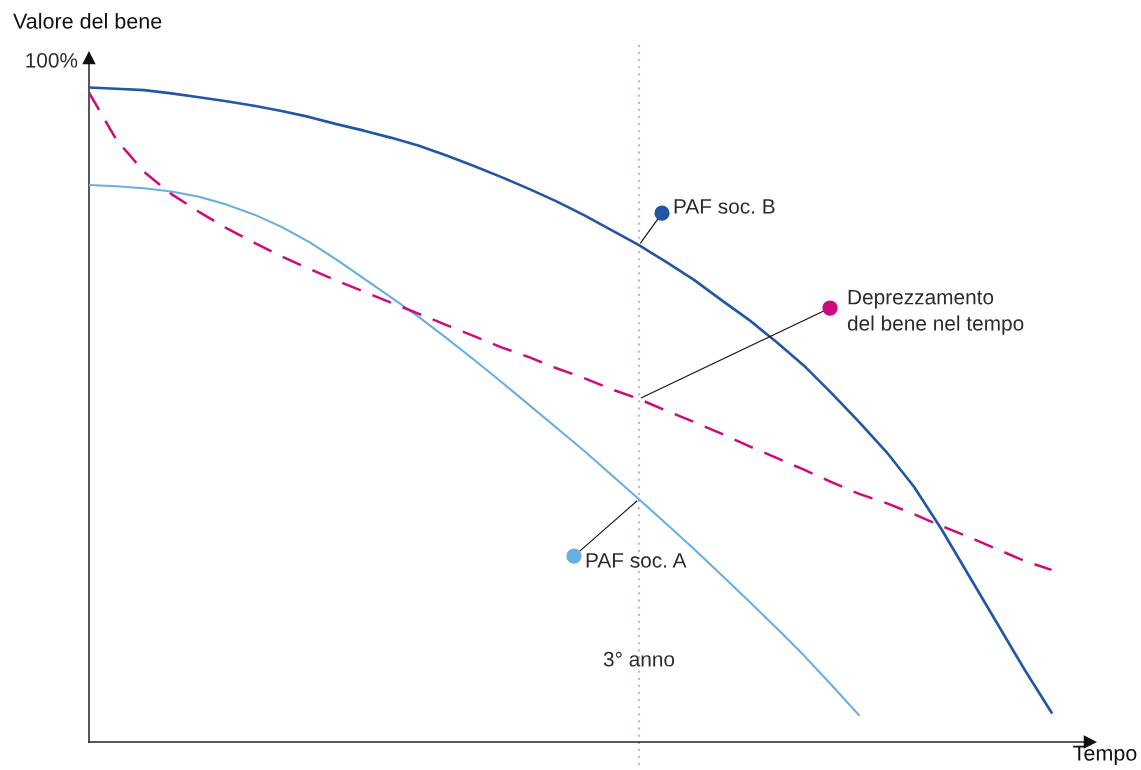  Describe the element at coordinates (935, 312) in the screenshot. I see `legend-label: Deprezzamento del bene nel tempo` at that location.